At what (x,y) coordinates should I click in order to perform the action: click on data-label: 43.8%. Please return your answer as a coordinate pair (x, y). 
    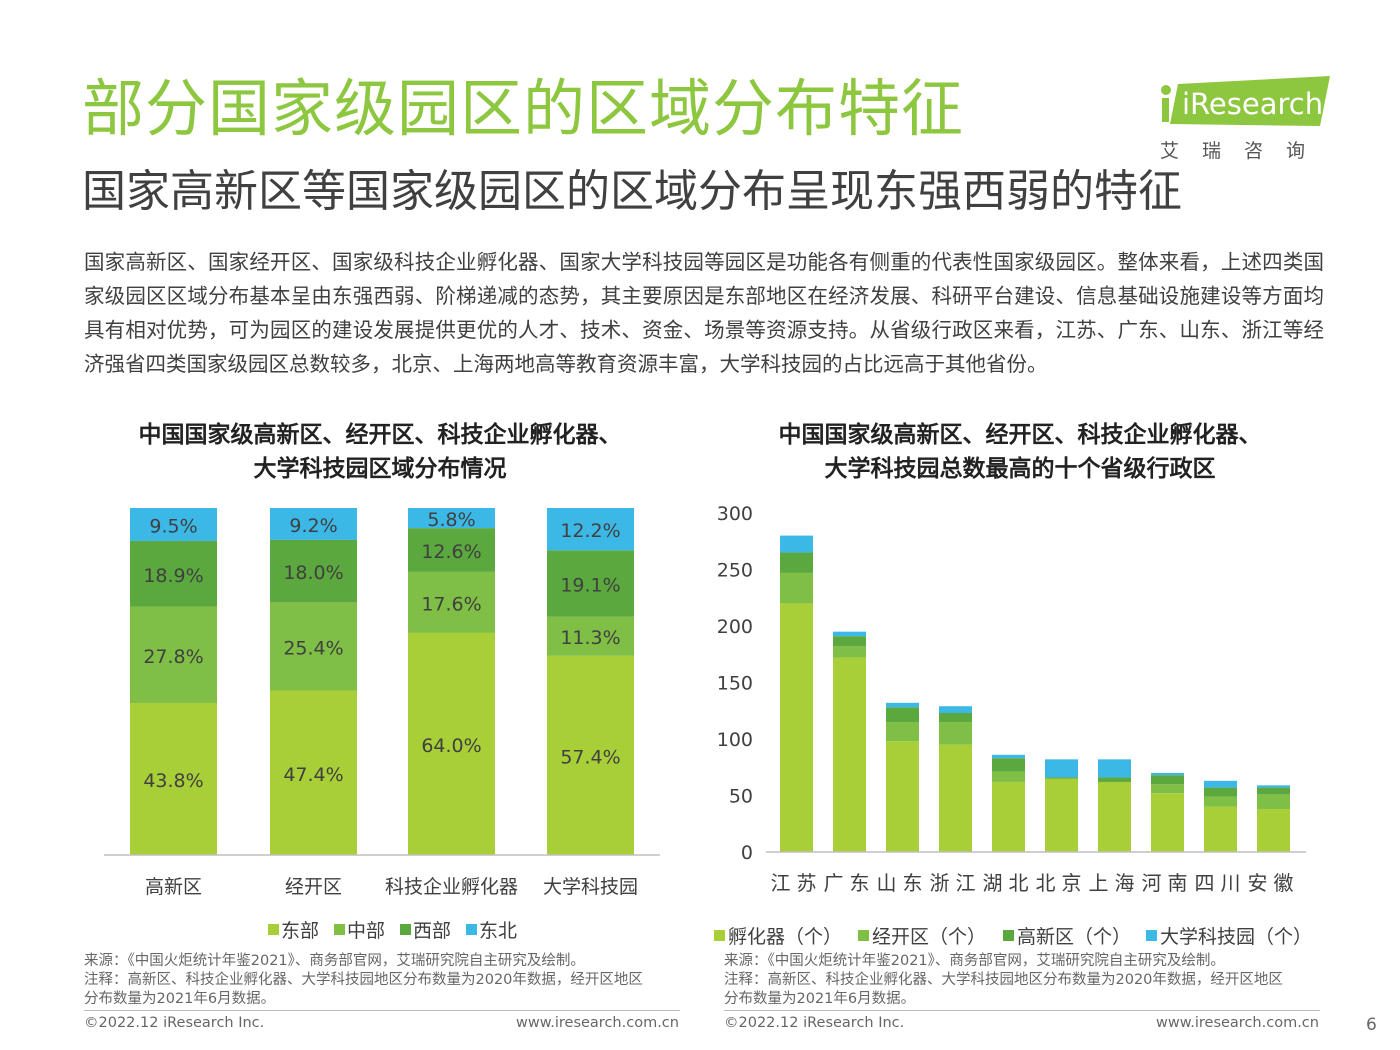
    Looking at the image, I should click on (173, 781).